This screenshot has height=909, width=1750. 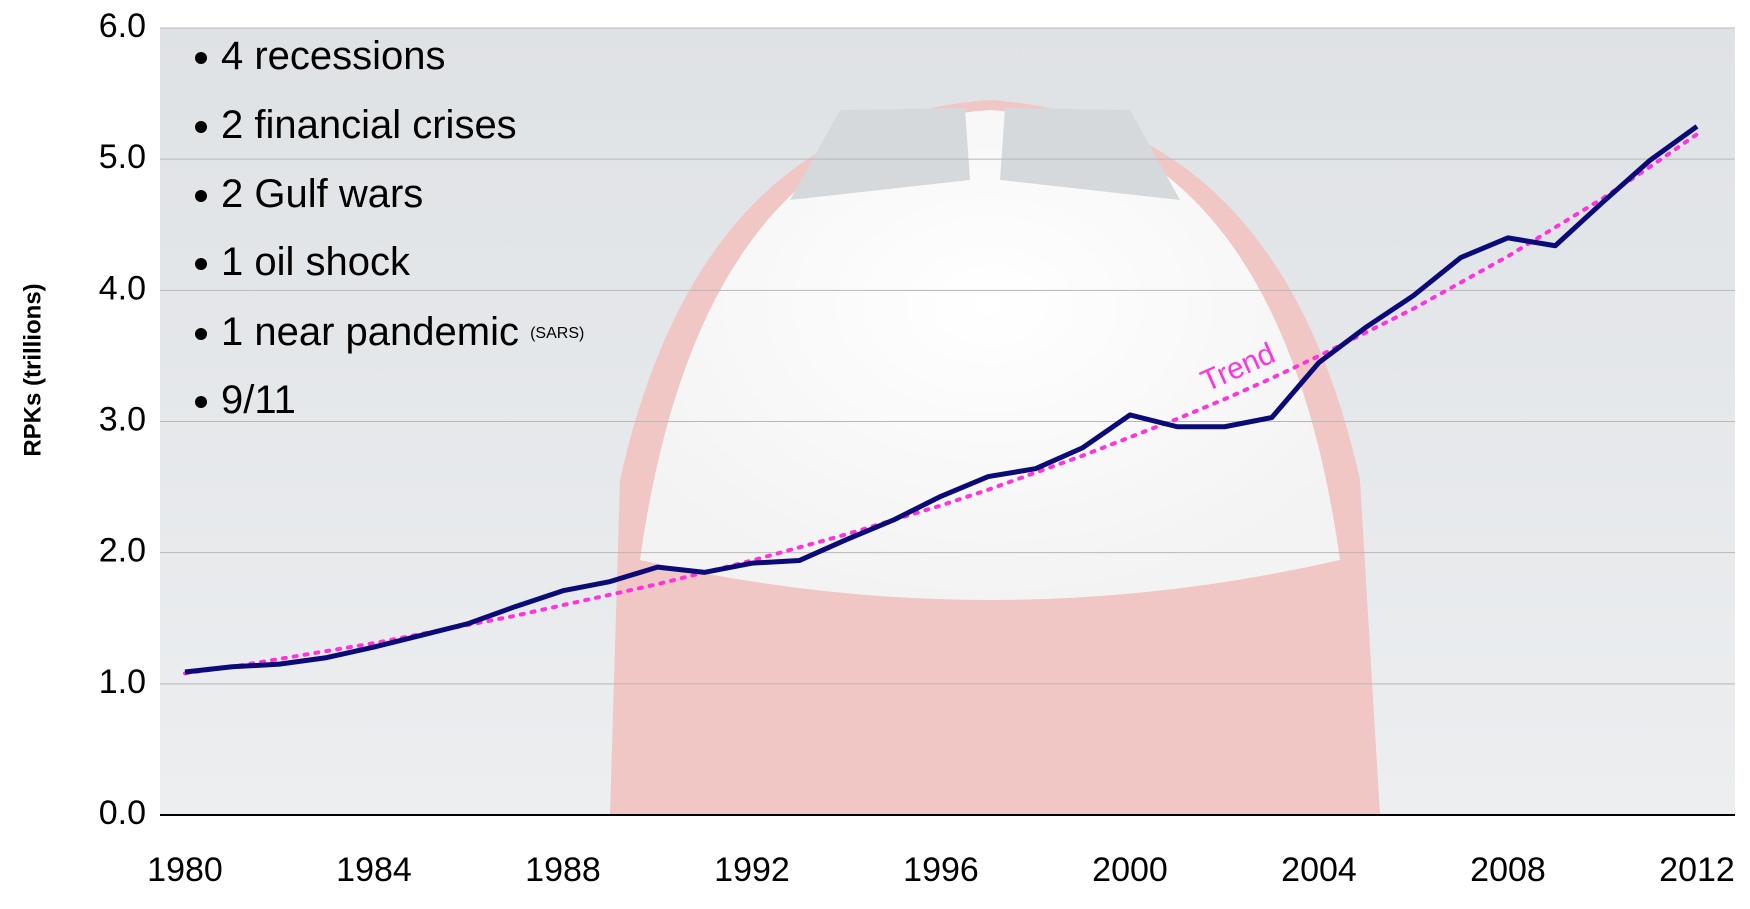 What do you see at coordinates (370, 332) in the screenshot?
I see `annotation-text: 1 near pandemic` at bounding box center [370, 332].